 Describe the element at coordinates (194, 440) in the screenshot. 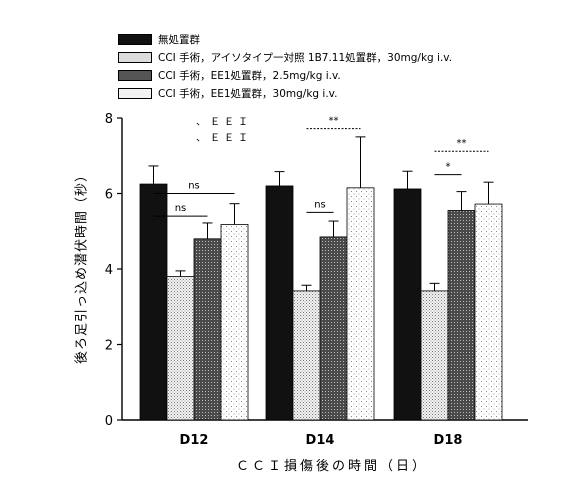

I see `x-tick-label: D12` at that location.